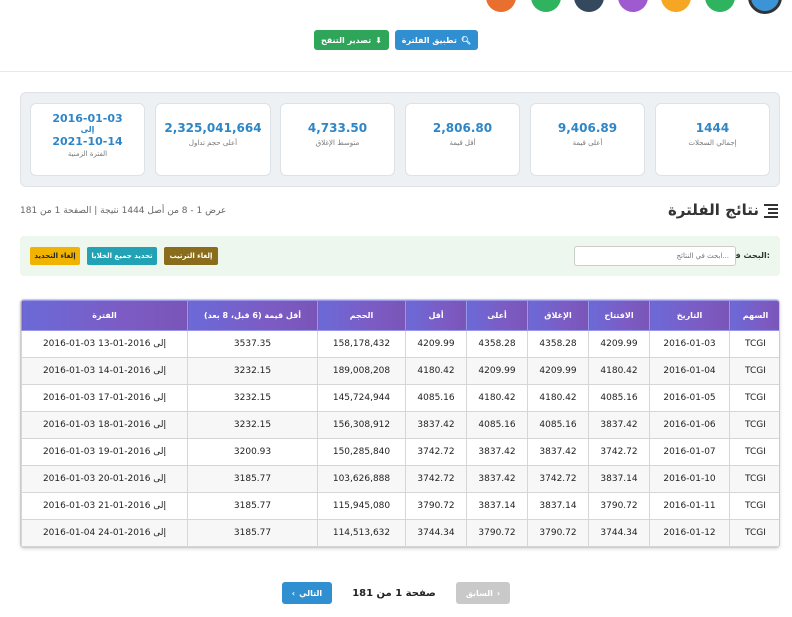 This screenshot has height=617, width=792. What do you see at coordinates (361, 533) in the screenshot?
I see `table-cell: 114,513,632` at bounding box center [361, 533].